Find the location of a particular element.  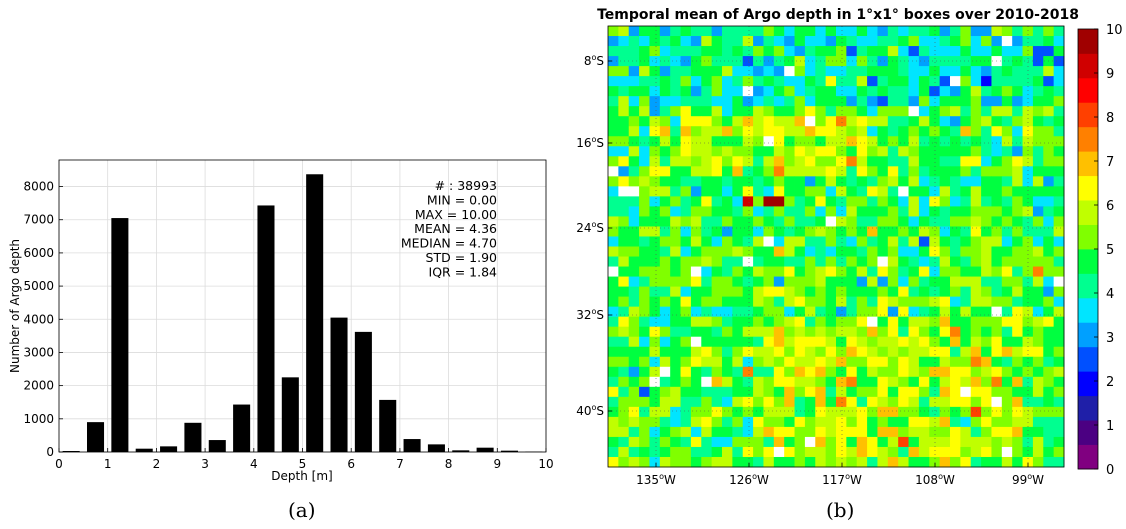

histogram-x-tick-label: 10 is located at coordinates (545, 464).